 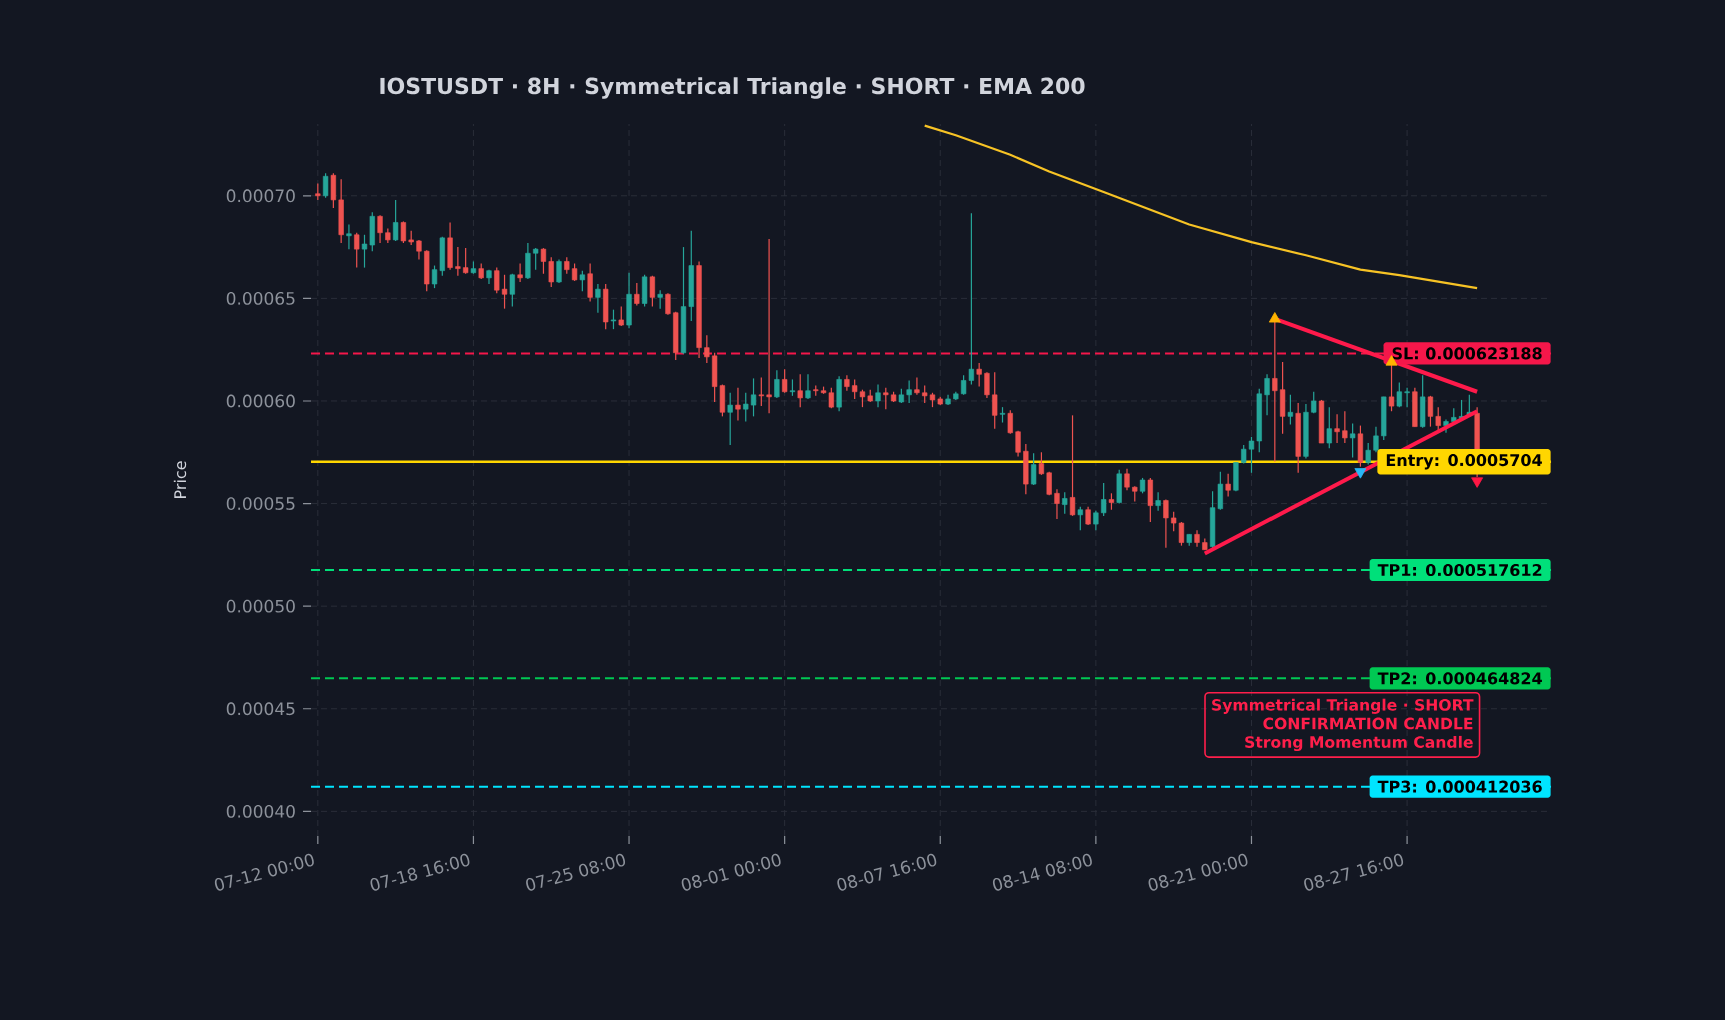 I want to click on x-tick-label: 08-14 08:00, so click(x=1042, y=872).